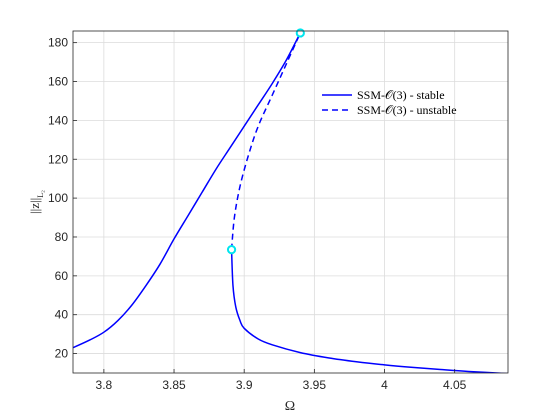  What do you see at coordinates (58, 43) in the screenshot?
I see `y-tick-label: 180` at bounding box center [58, 43].